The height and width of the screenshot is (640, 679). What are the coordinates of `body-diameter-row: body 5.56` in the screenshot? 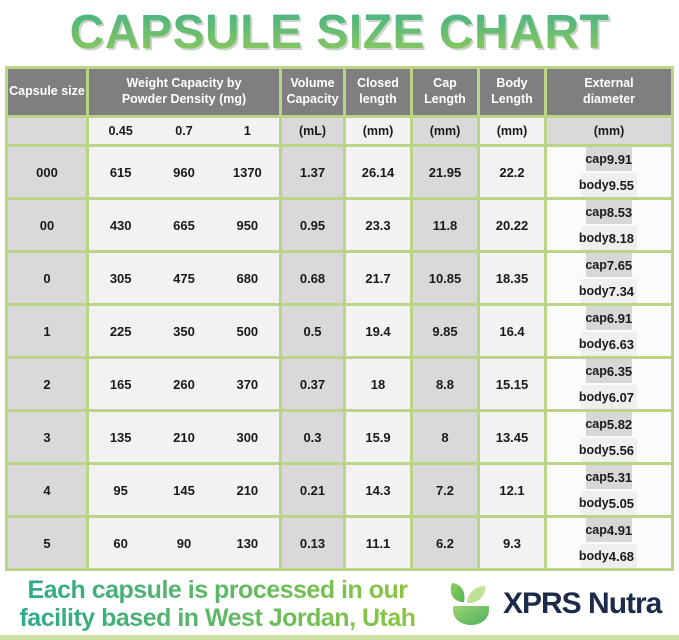 It's located at (607, 450).